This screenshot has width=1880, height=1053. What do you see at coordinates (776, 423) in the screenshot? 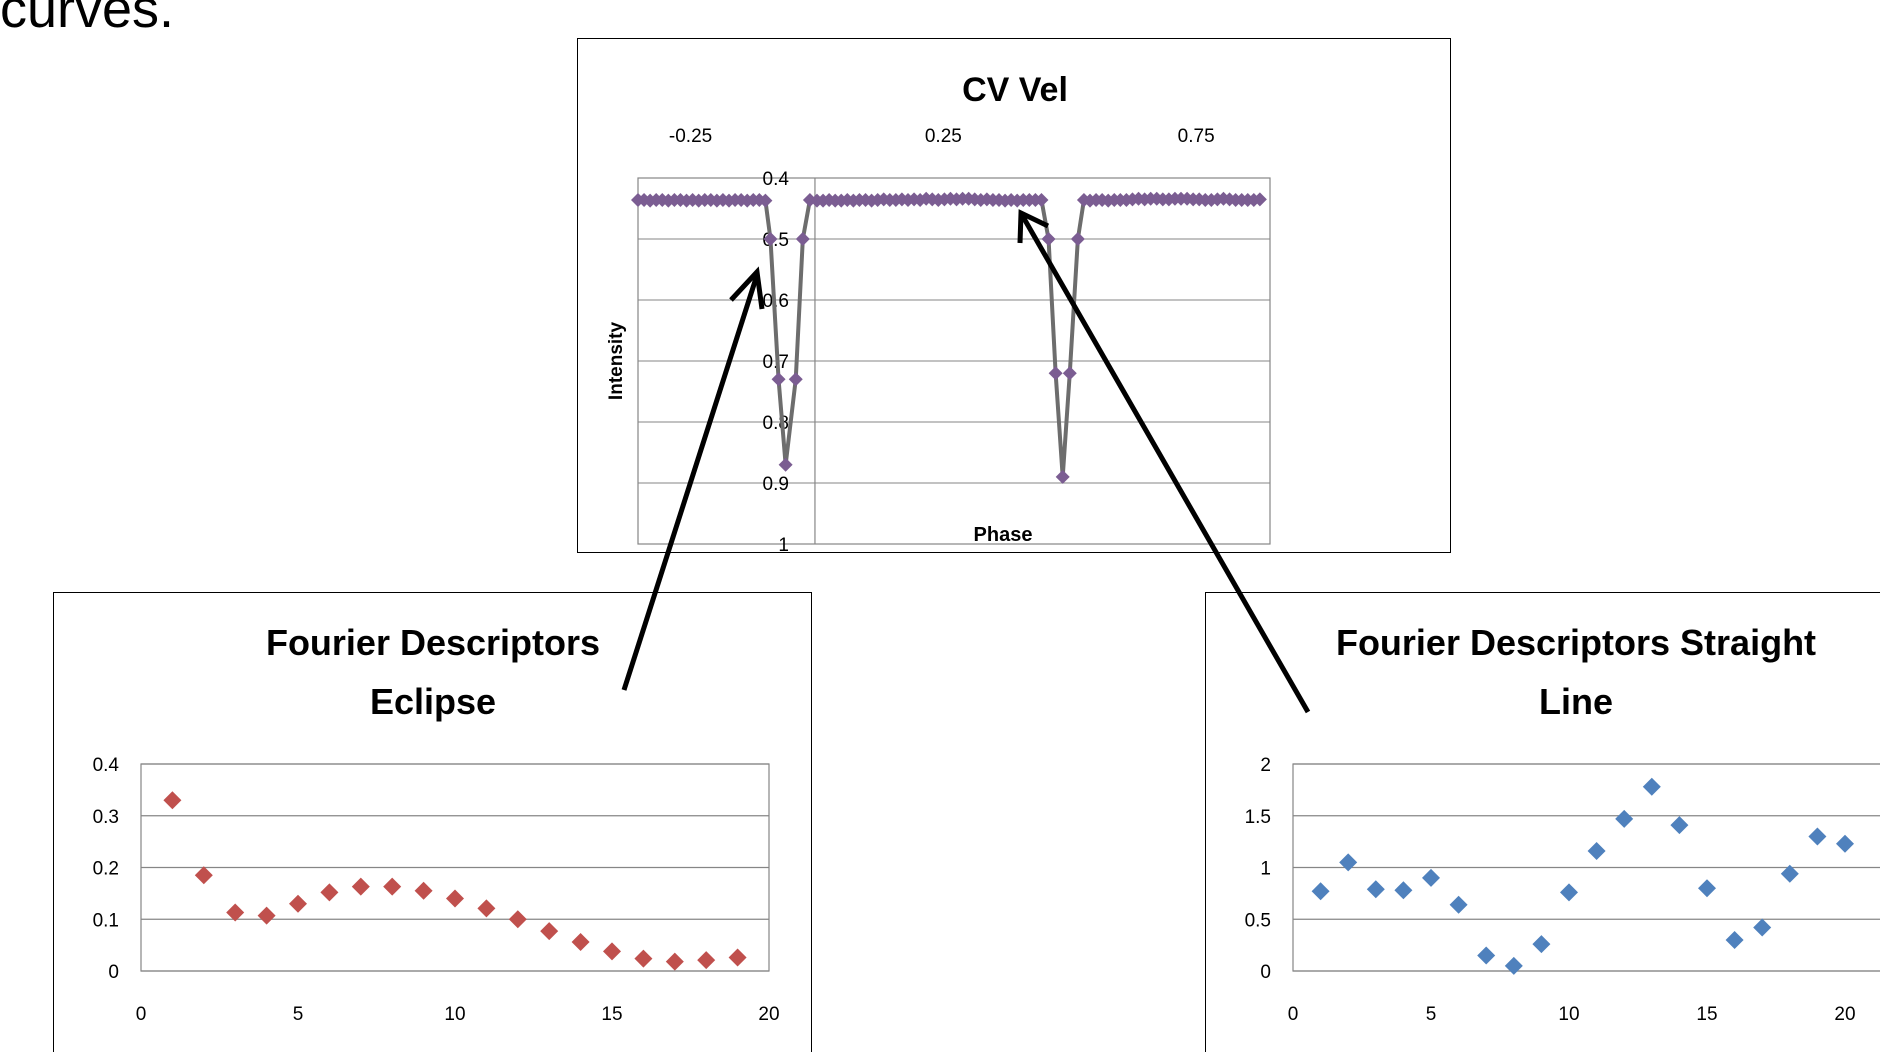
I see `y-tick-label: 0.8` at bounding box center [776, 423].